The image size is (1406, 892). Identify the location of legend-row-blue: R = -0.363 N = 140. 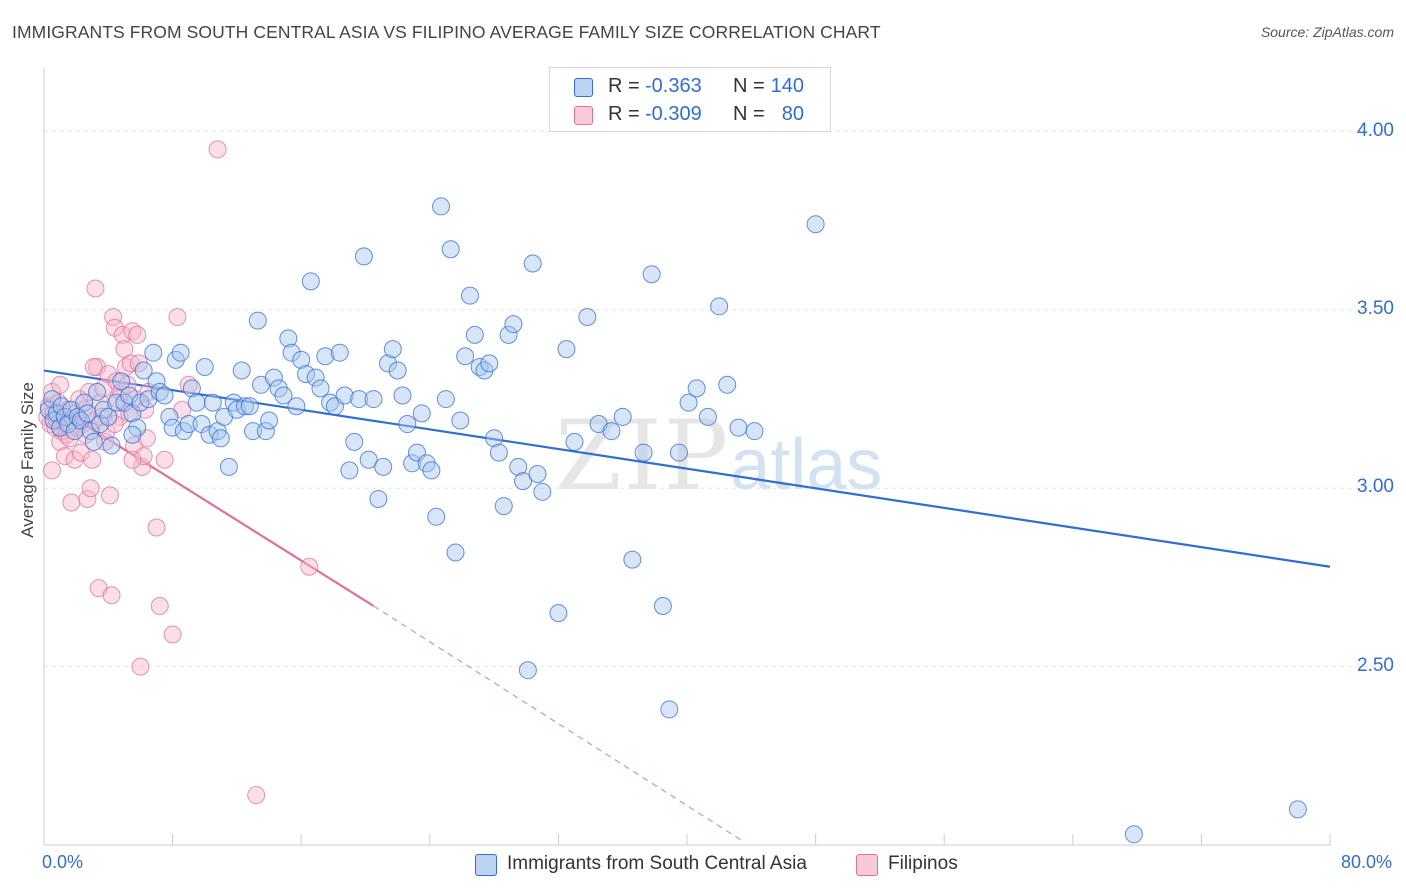
(690, 87).